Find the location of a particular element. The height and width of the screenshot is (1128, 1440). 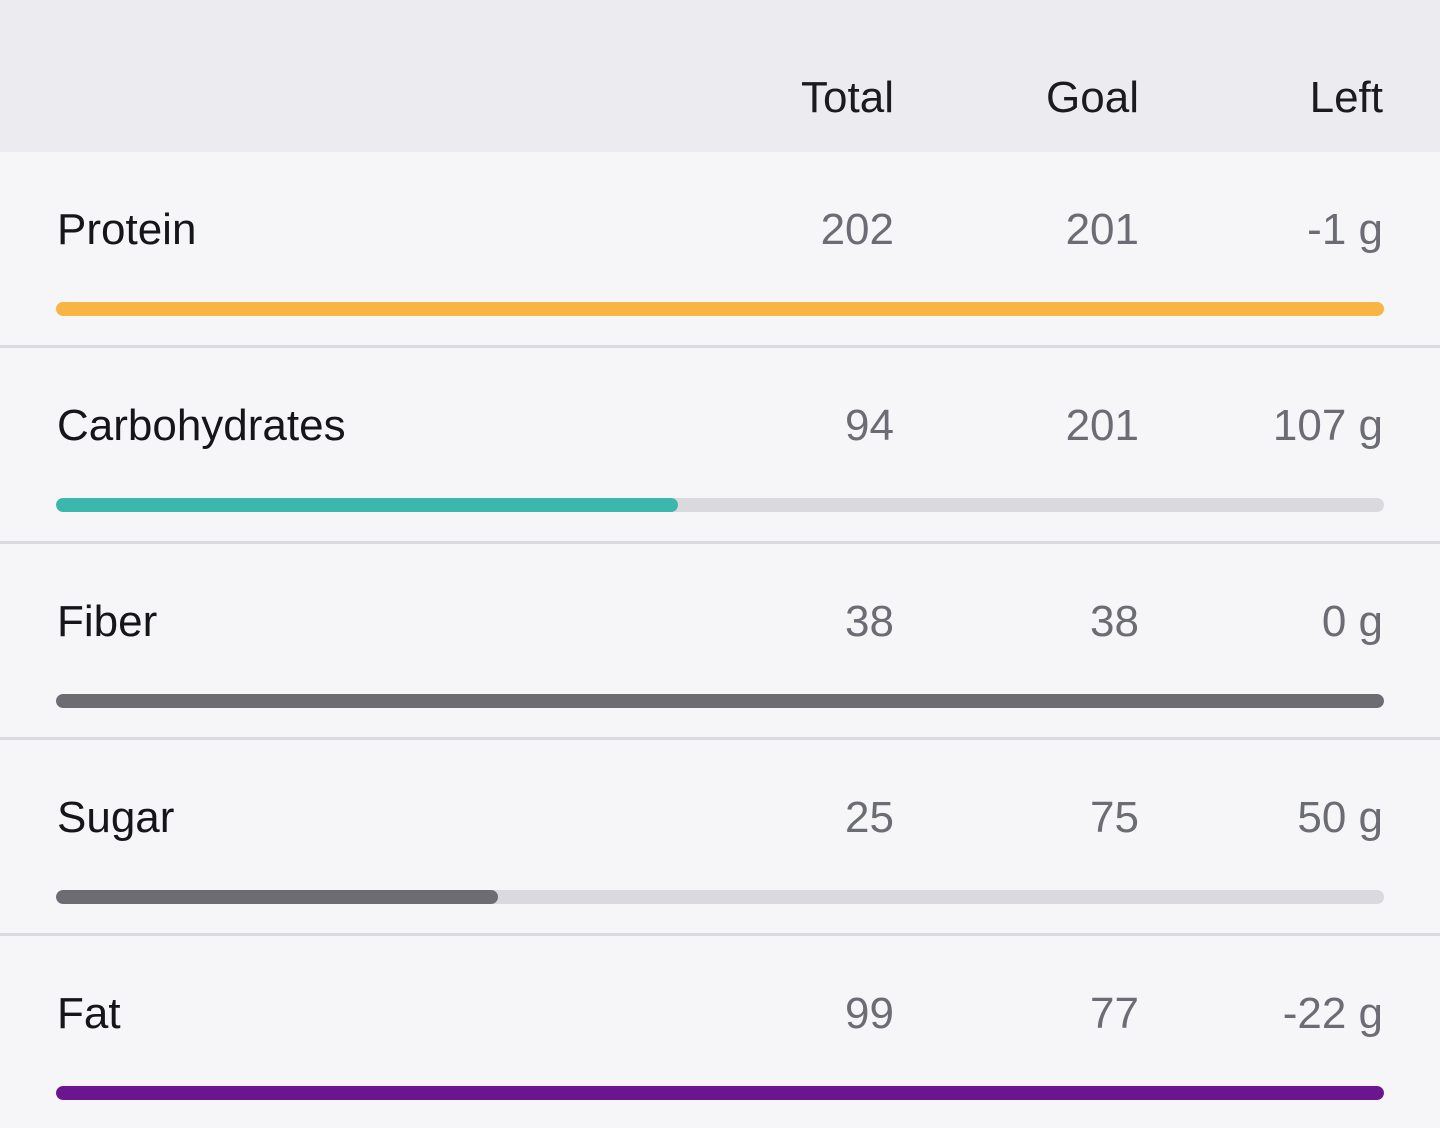

nutrient-name: Fat is located at coordinates (89, 1013).